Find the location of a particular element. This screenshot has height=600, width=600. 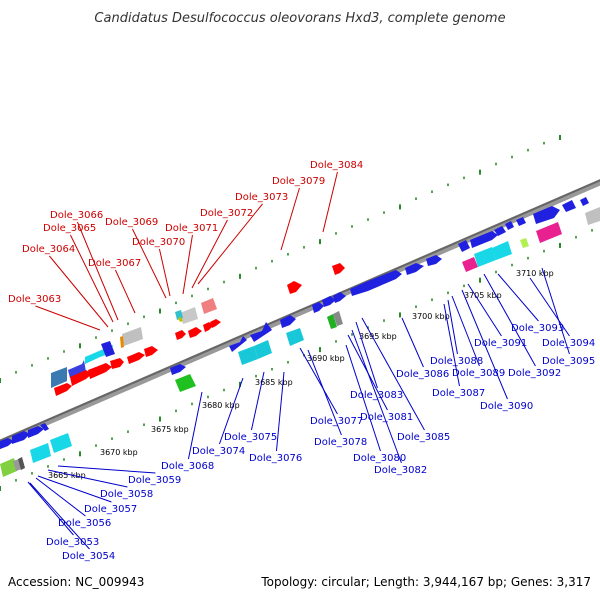

scale-label: 3675 kbp is located at coordinates (170, 429).